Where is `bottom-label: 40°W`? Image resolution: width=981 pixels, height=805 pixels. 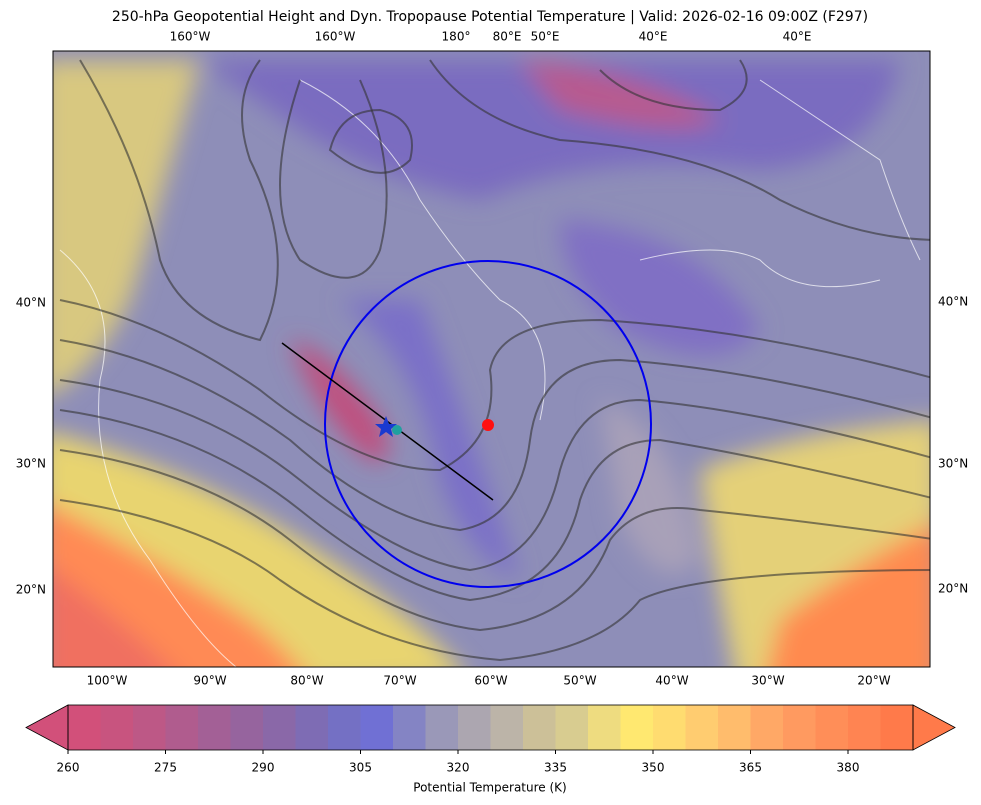
bottom-label: 40°W is located at coordinates (671, 681).